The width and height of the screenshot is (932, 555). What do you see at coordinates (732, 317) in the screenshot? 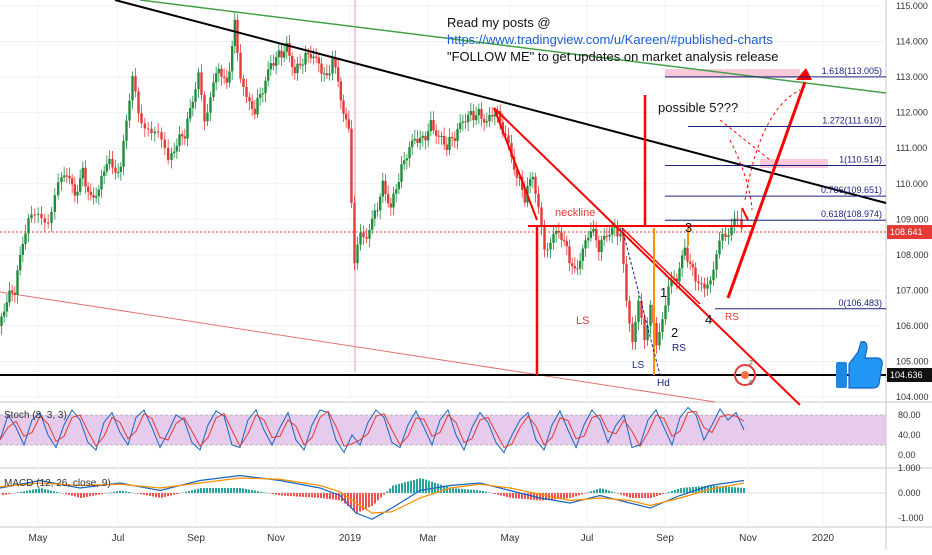
I see `rs-main-label: RS` at bounding box center [732, 317].